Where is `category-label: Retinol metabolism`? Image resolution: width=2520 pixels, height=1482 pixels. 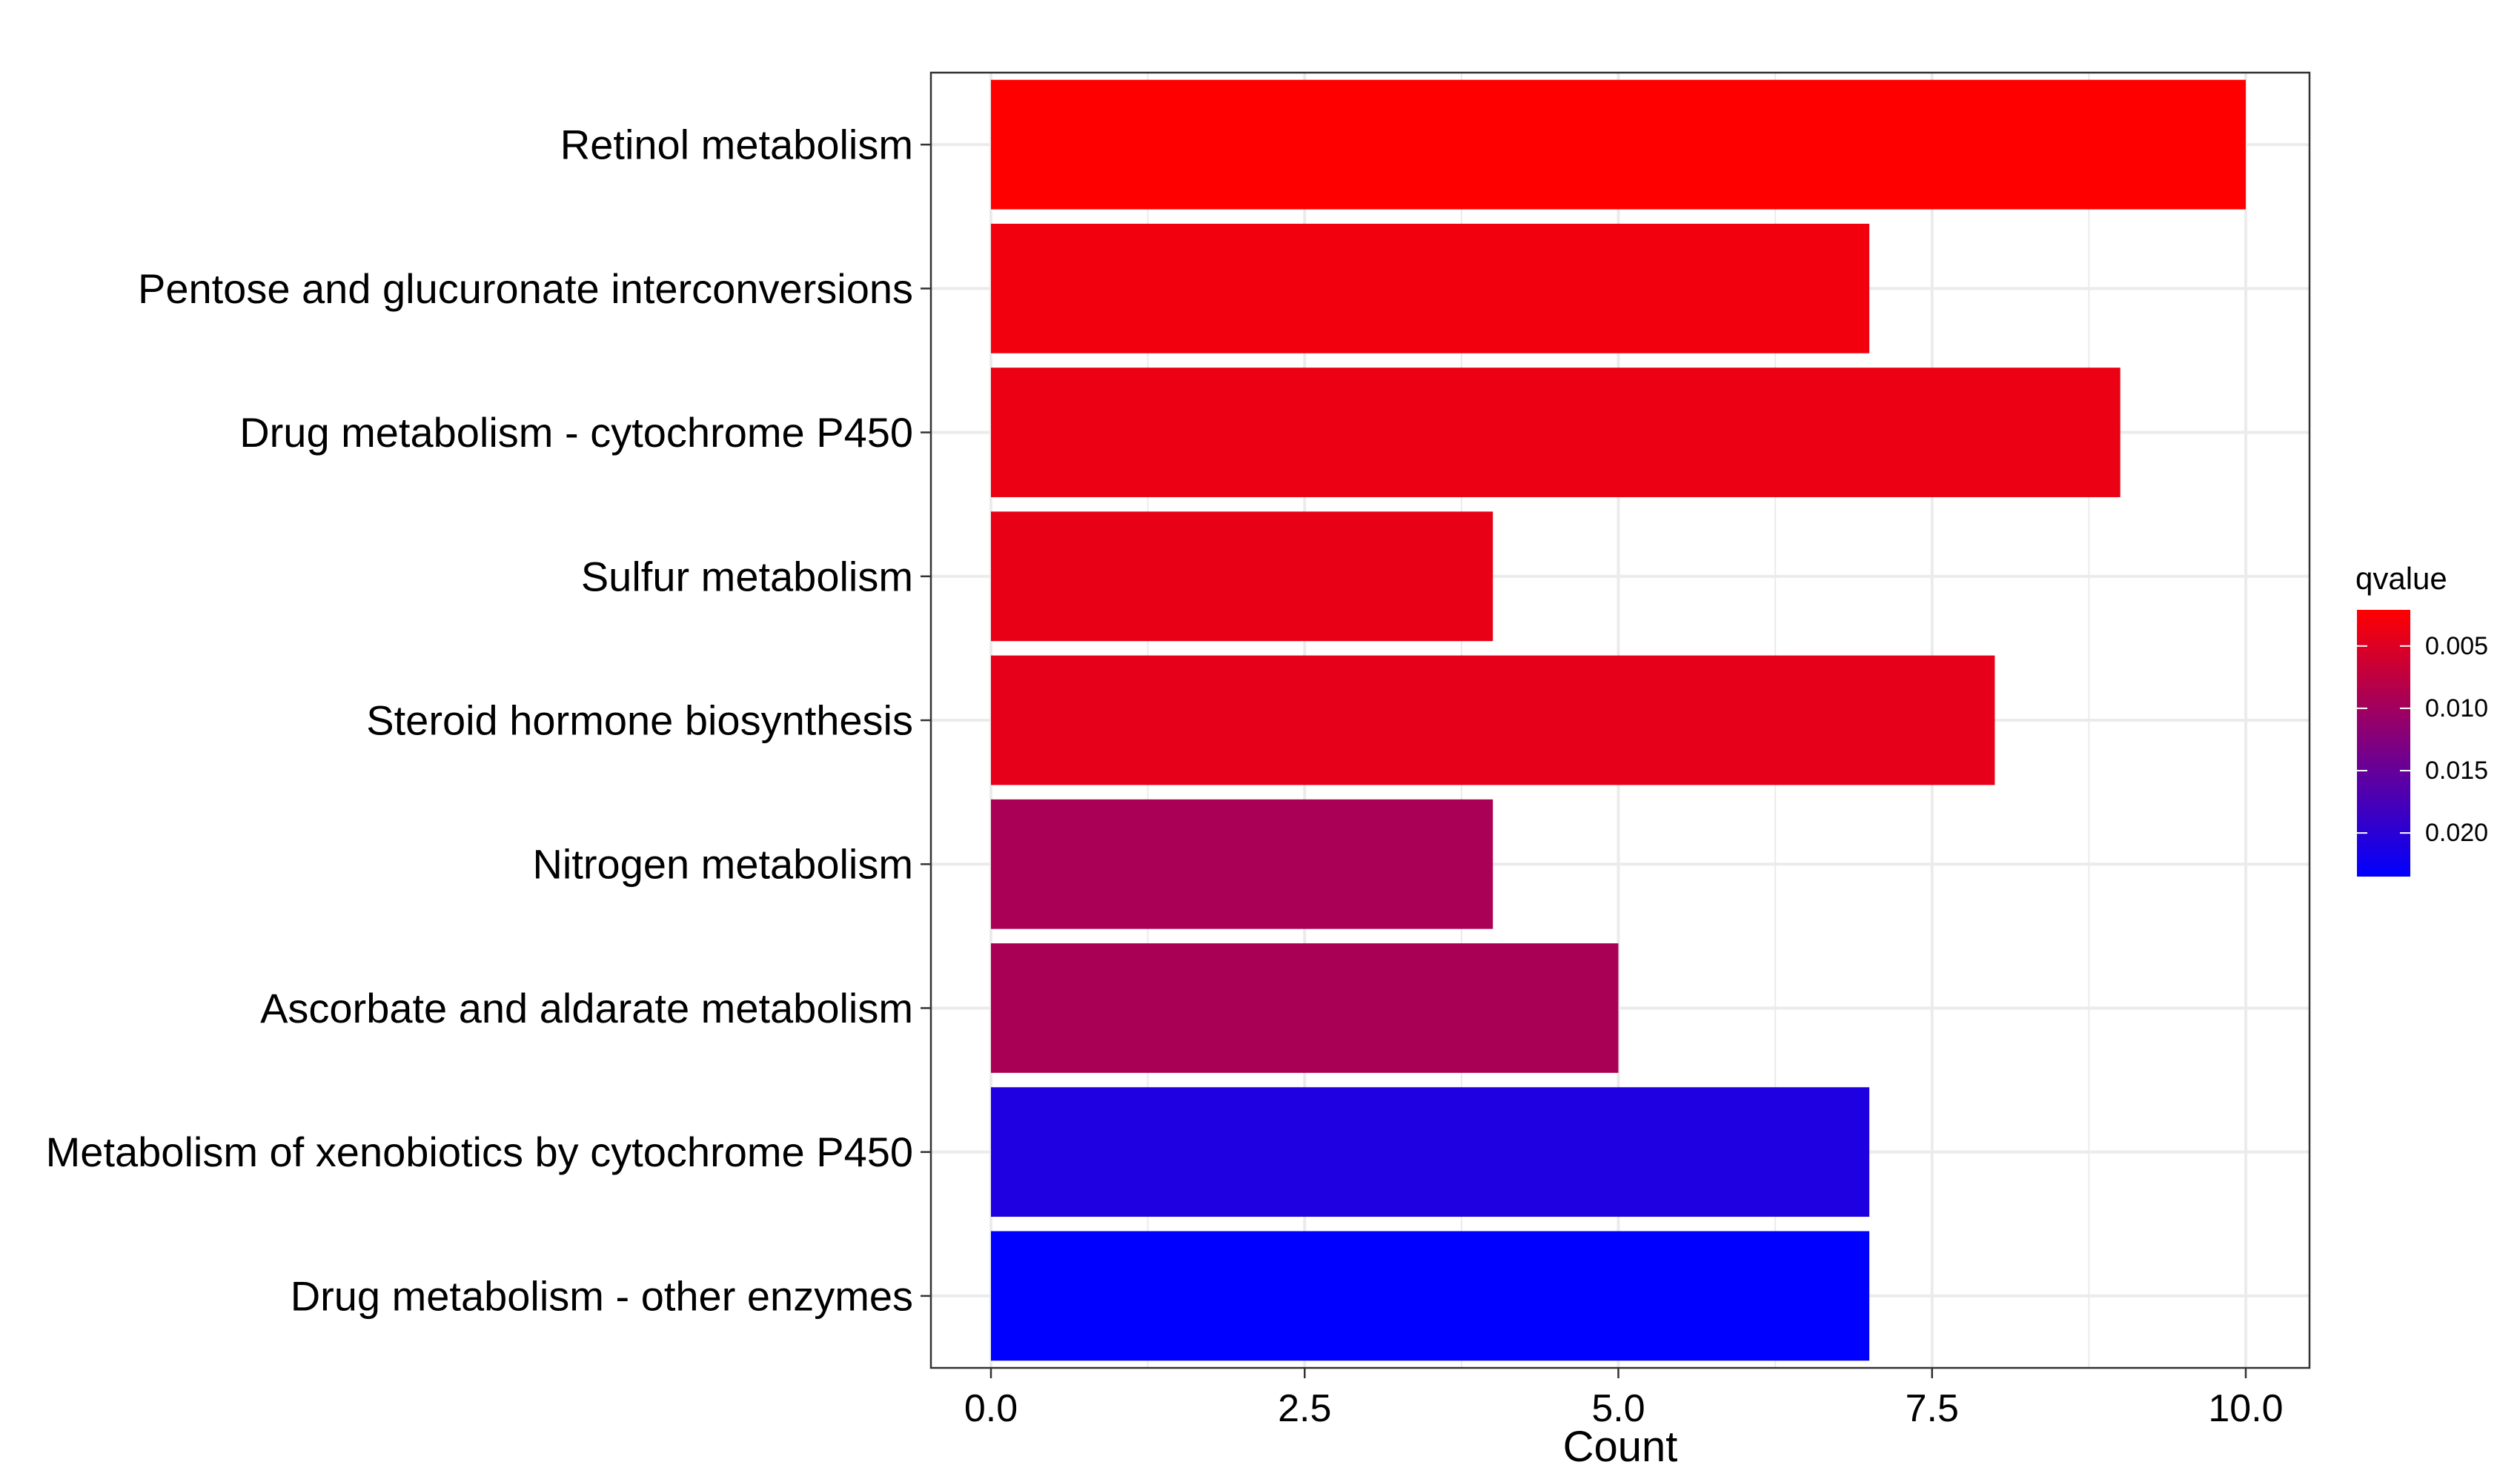 category-label: Retinol metabolism is located at coordinates (737, 145).